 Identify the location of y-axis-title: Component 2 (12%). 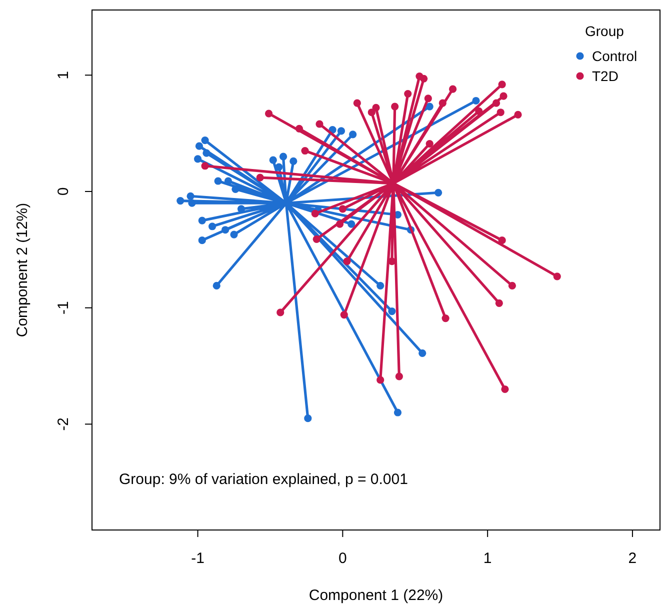
(22, 270).